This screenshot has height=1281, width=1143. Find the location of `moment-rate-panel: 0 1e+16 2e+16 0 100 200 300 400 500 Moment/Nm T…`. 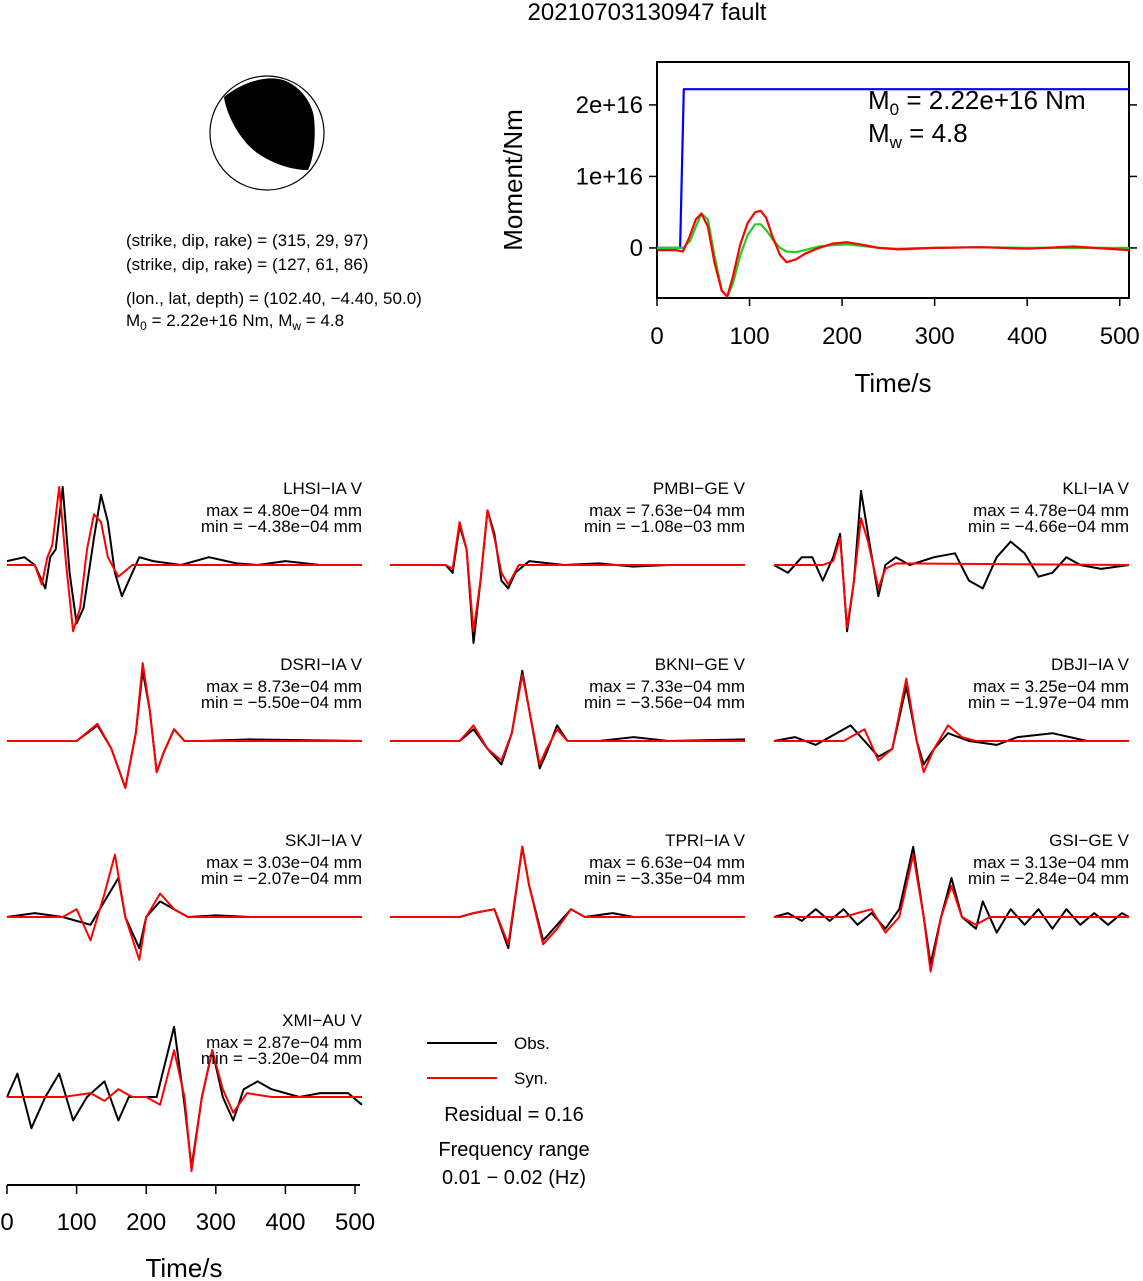

moment-rate-panel: 0 1e+16 2e+16 0 100 200 300 400 500 Moment/Nm T… is located at coordinates (819, 229).